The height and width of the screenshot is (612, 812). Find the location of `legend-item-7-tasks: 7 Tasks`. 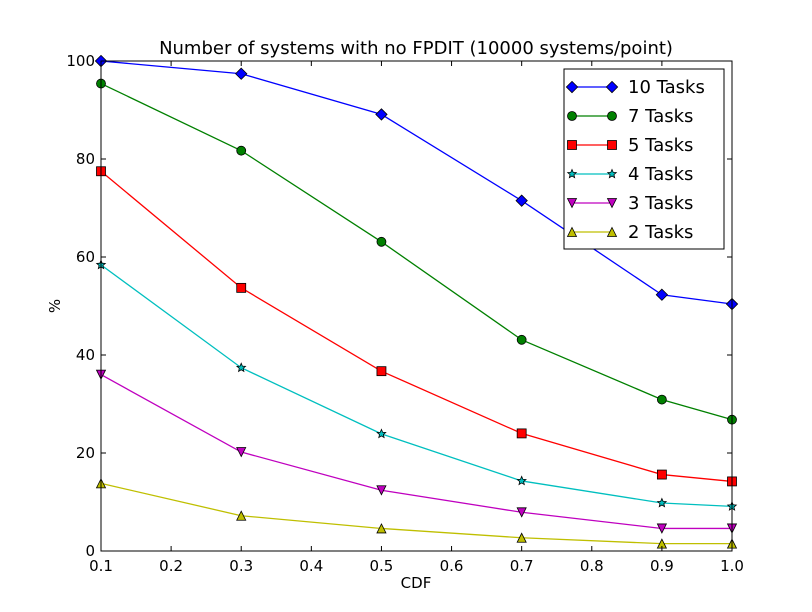

legend-item-7-tasks: 7 Tasks is located at coordinates (630, 116).